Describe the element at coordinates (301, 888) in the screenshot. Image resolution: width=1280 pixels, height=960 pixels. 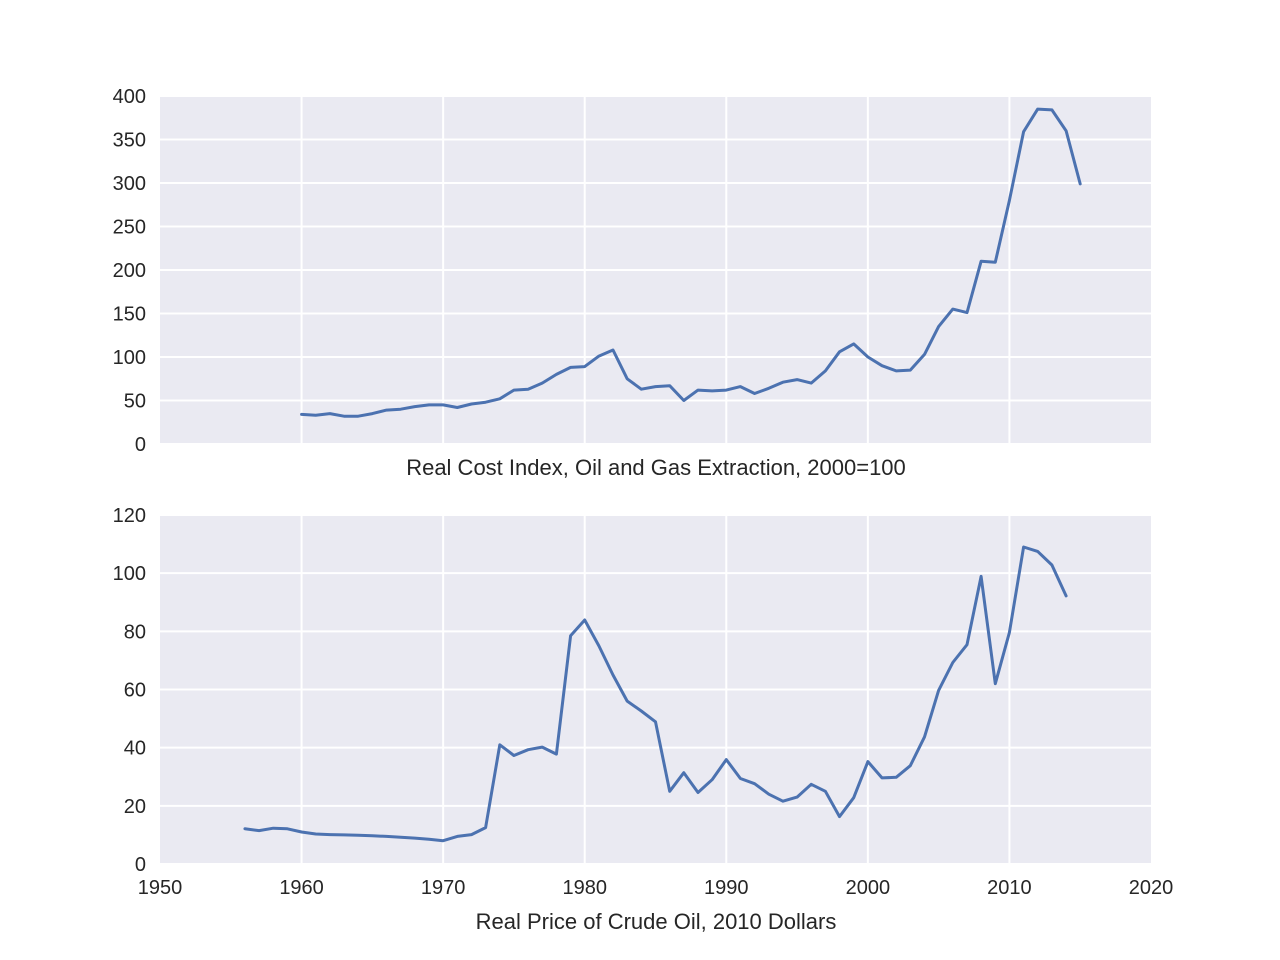
I see `x-tick-label: 1960` at that location.